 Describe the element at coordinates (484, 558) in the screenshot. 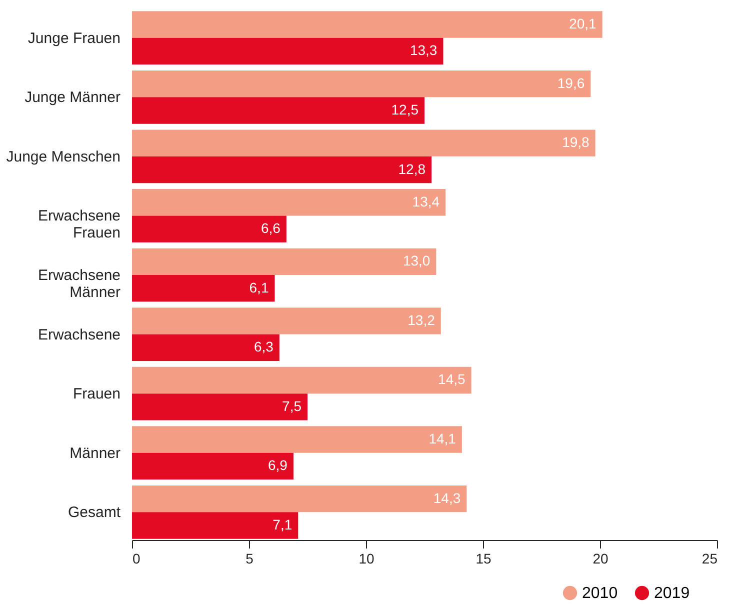

I see `x-tick-label: 15` at that location.